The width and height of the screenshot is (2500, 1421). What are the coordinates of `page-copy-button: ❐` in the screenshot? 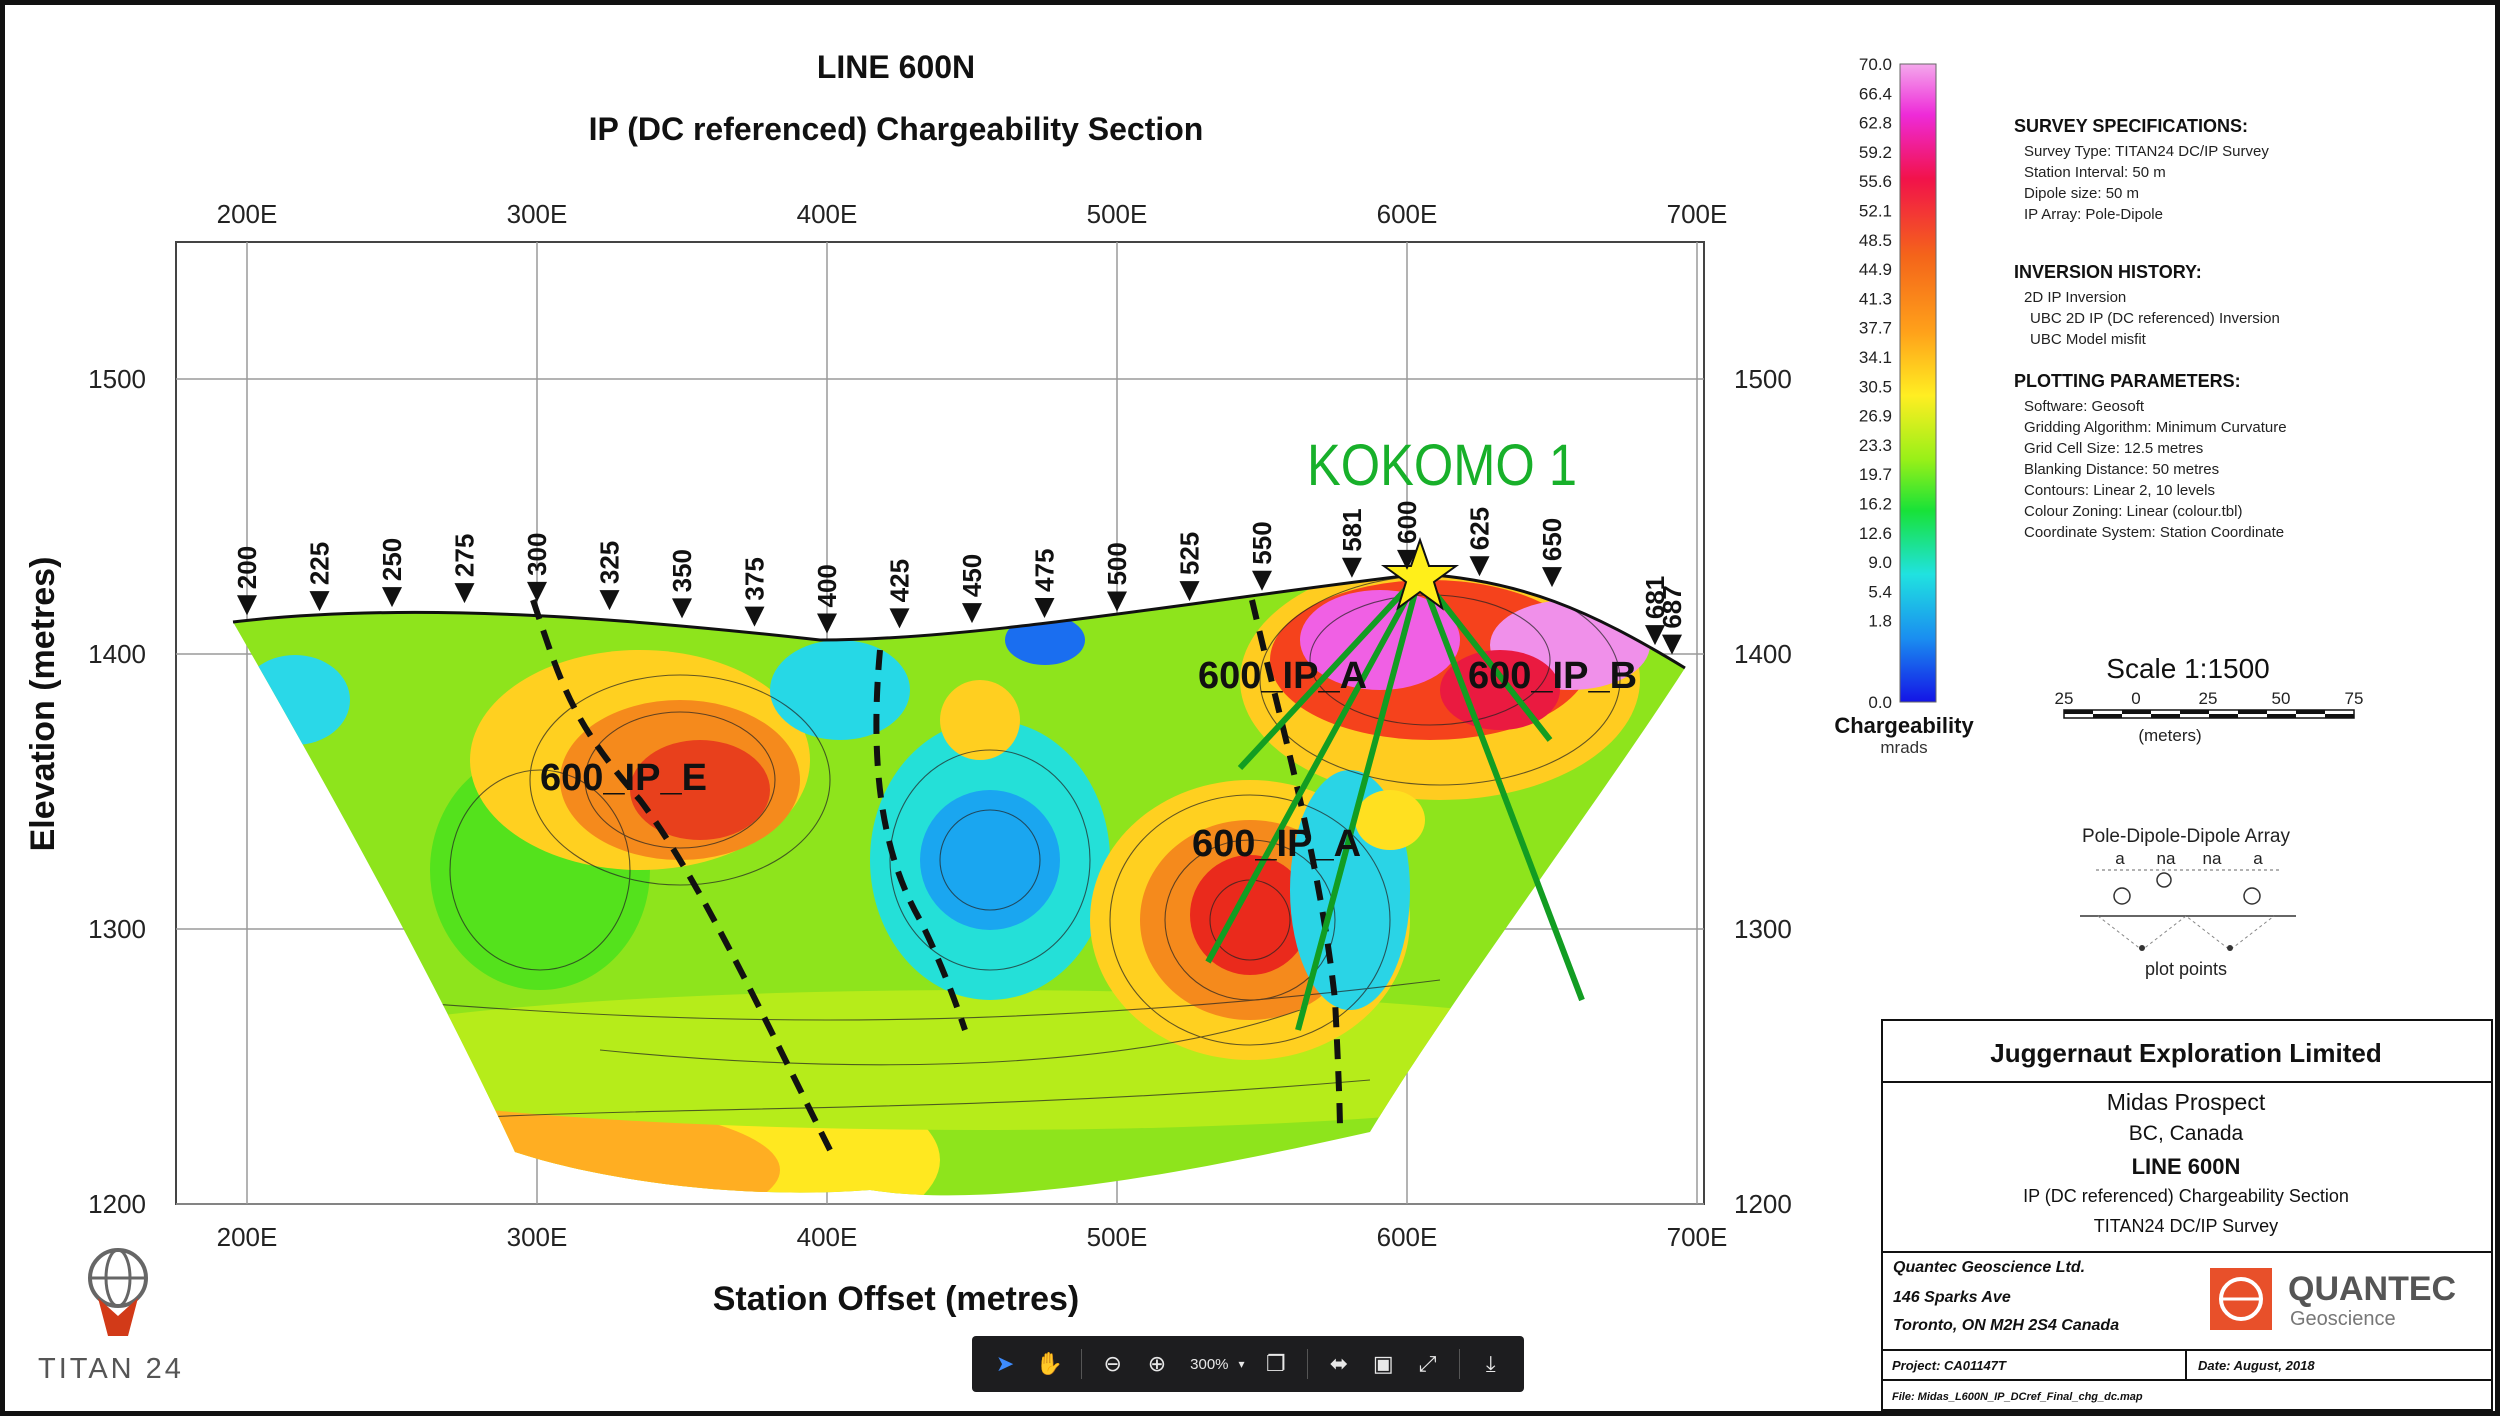 It's located at (1276, 1364).